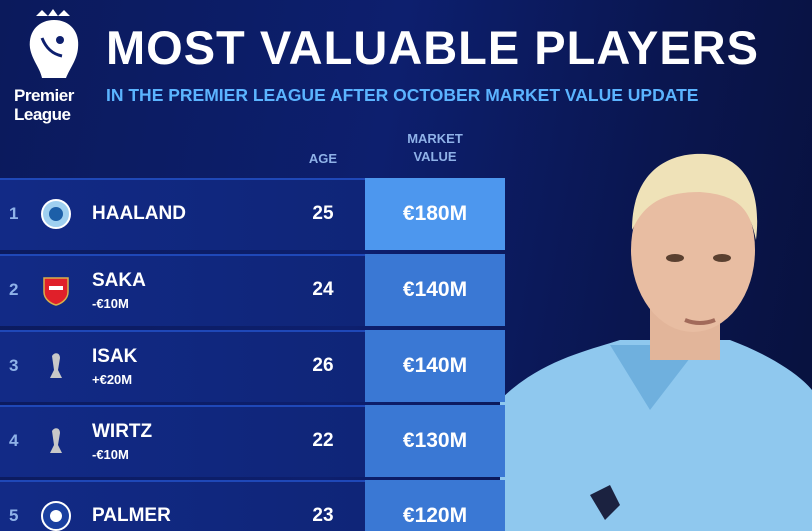  What do you see at coordinates (54, 43) in the screenshot?
I see `league-logo` at bounding box center [54, 43].